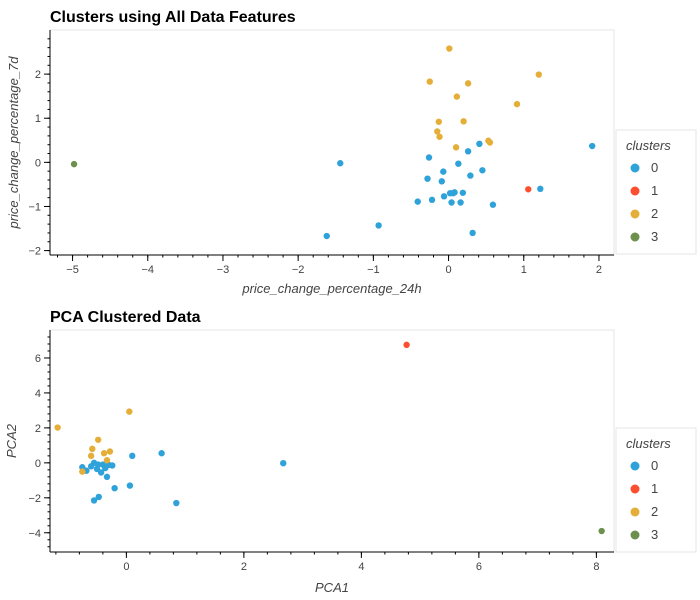  I want to click on x-axis-label: price_change_percentage_24h, so click(331, 288).